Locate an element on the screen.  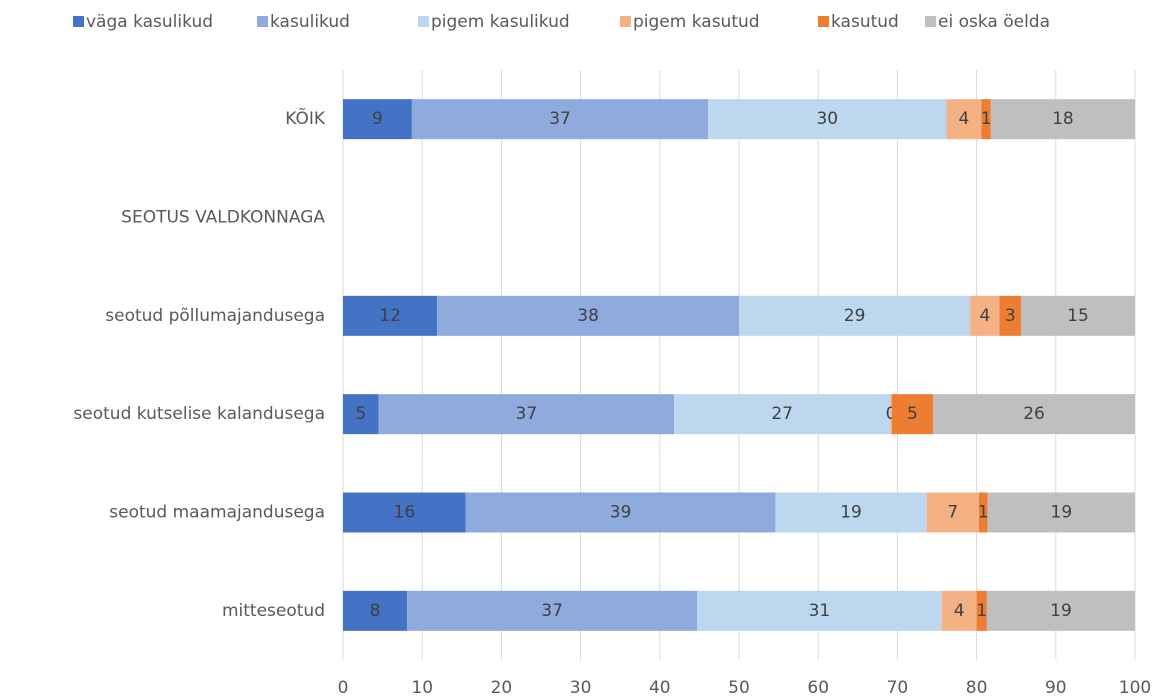
y-tick-label: KÕIK is located at coordinates (305, 118).